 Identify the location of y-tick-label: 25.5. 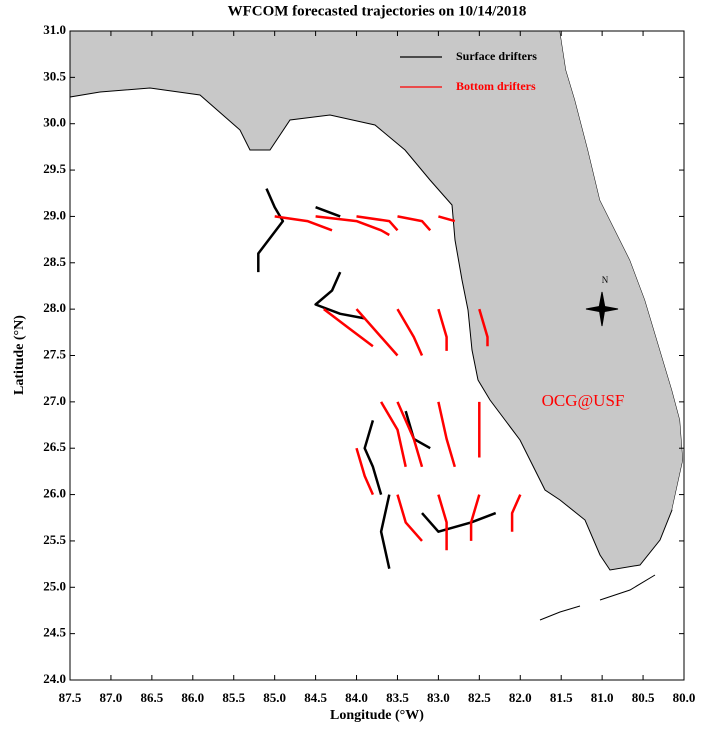
(54, 539).